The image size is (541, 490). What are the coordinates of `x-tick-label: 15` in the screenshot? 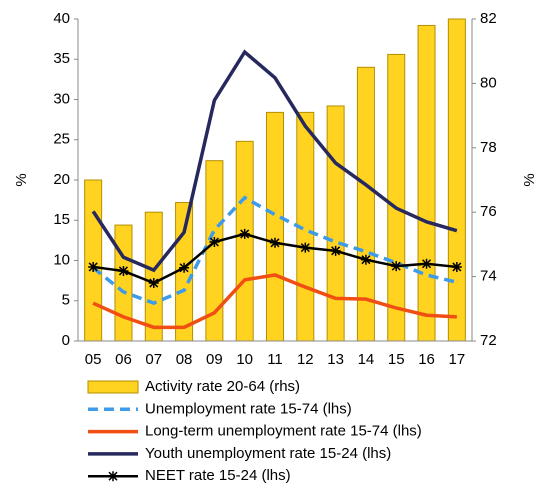 It's located at (396, 359).